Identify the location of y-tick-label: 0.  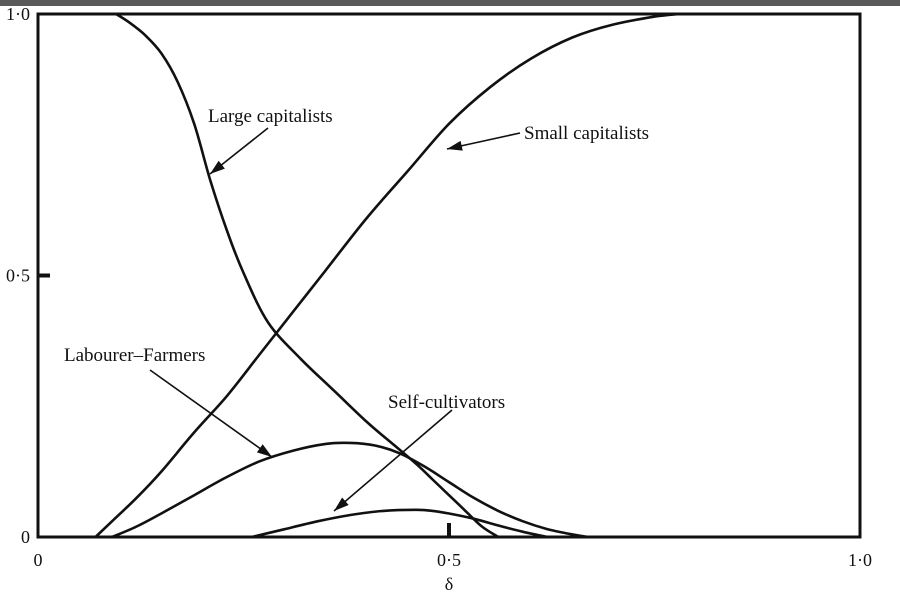
(25, 537).